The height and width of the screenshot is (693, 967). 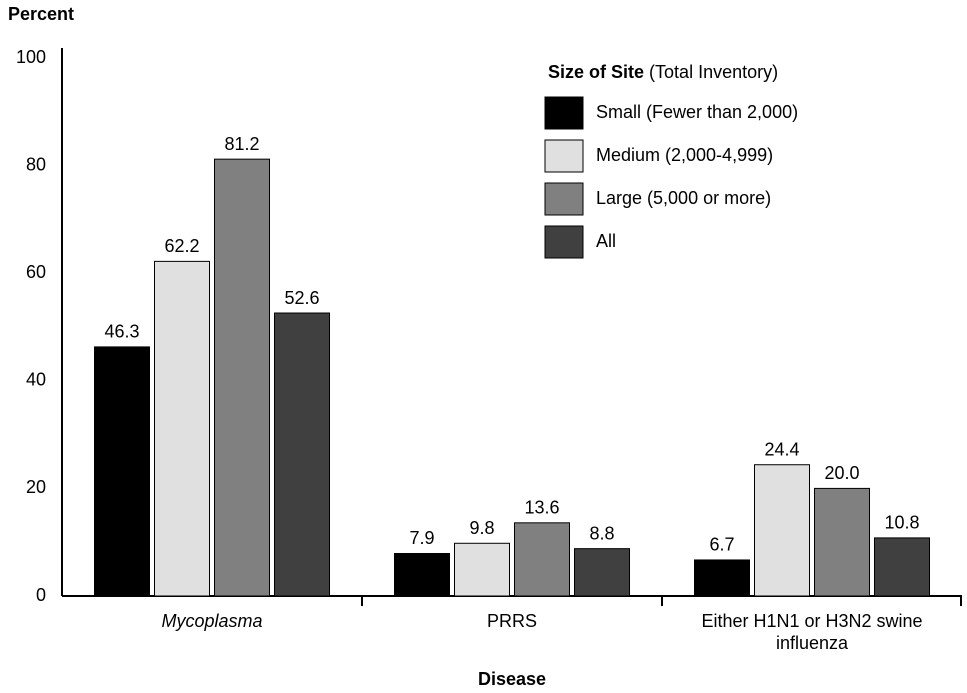 What do you see at coordinates (697, 112) in the screenshot?
I see `legend-label: Small (Fewer than 2,000)` at bounding box center [697, 112].